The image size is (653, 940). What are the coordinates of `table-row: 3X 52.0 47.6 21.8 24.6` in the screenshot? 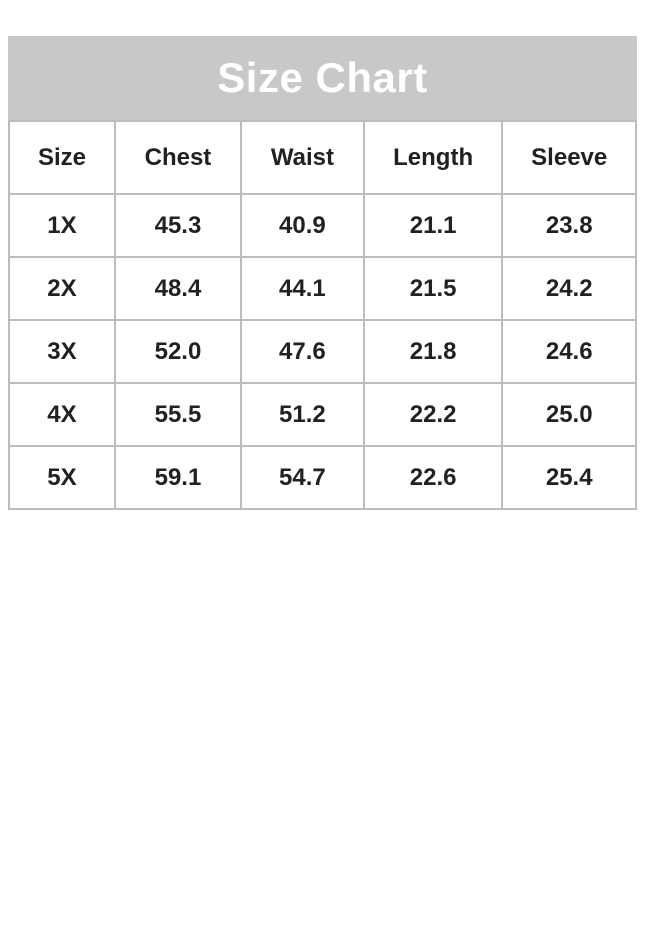 It's located at (322, 351).